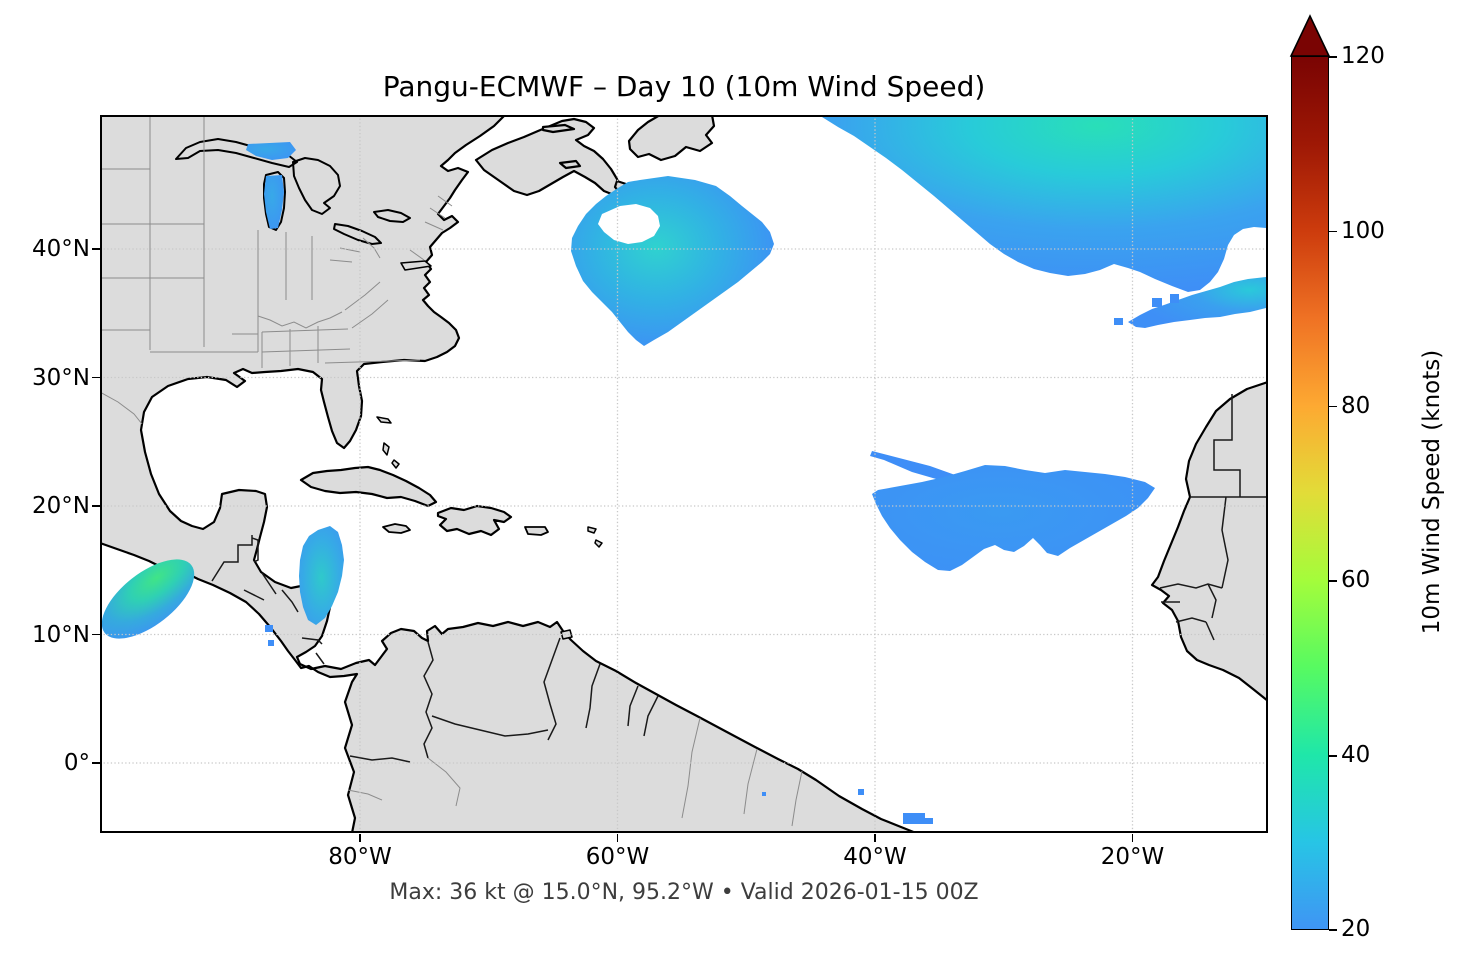 The width and height of the screenshot is (1466, 969). Describe the element at coordinates (61, 377) in the screenshot. I see `y-tick-label: 30°N` at that location.